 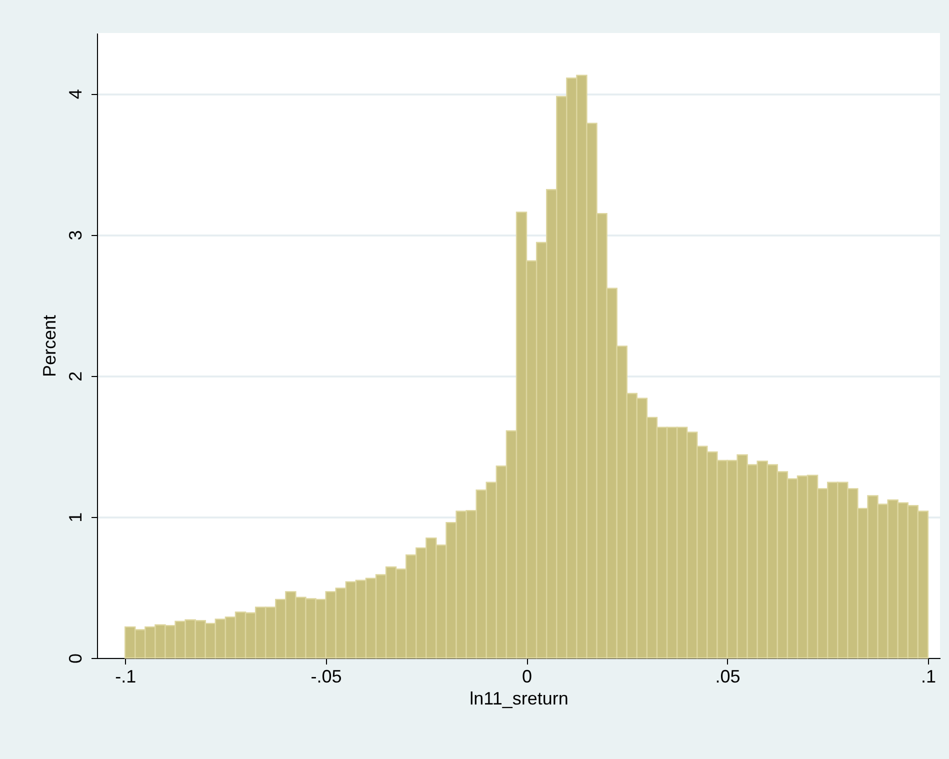 What do you see at coordinates (125, 676) in the screenshot?
I see `x-tick-label: -.1` at bounding box center [125, 676].